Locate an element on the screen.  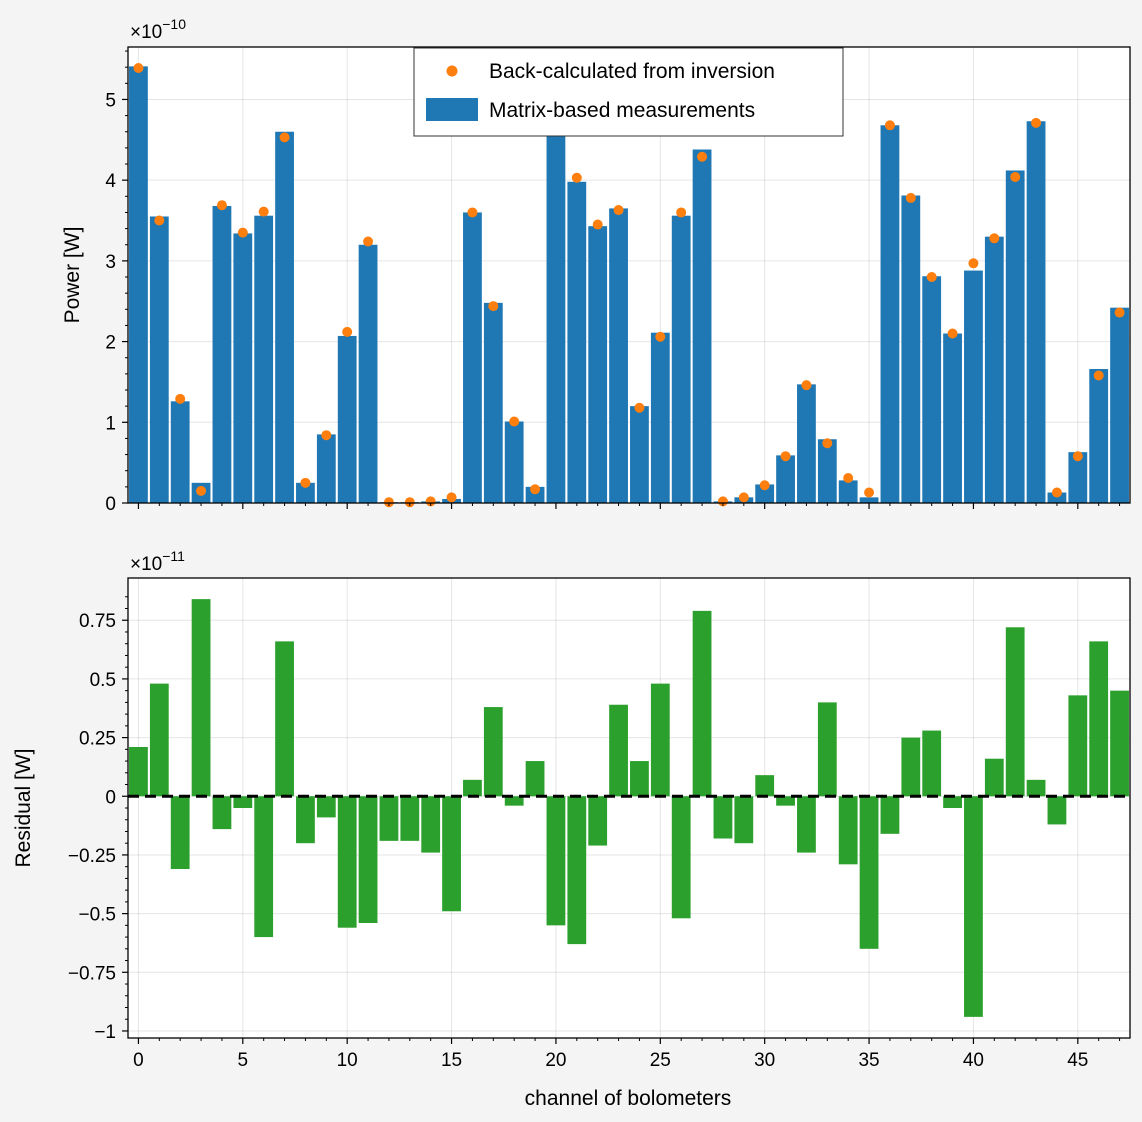
residual-ytick-label: 0.25 is located at coordinates (97, 739).